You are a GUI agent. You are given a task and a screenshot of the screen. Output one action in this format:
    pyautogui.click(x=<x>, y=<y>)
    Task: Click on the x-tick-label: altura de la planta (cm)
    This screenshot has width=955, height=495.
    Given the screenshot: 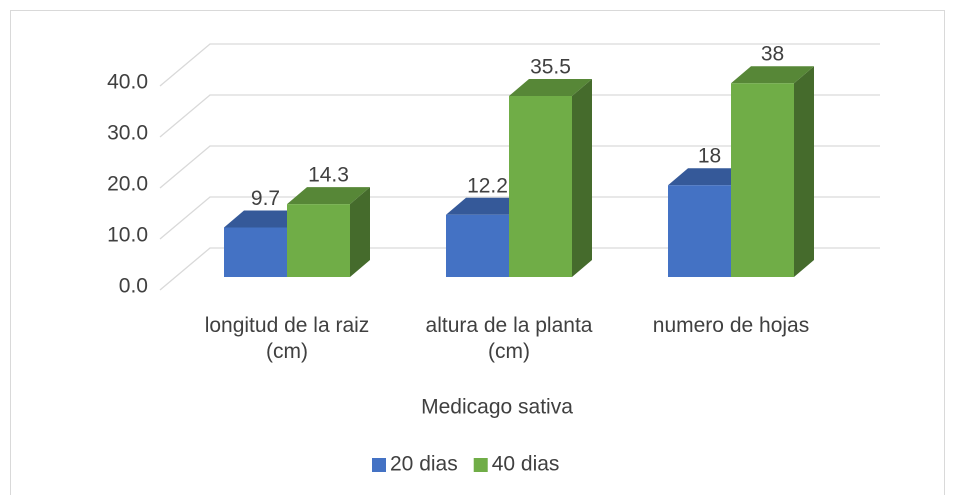 What is the action you would take?
    pyautogui.click(x=509, y=338)
    